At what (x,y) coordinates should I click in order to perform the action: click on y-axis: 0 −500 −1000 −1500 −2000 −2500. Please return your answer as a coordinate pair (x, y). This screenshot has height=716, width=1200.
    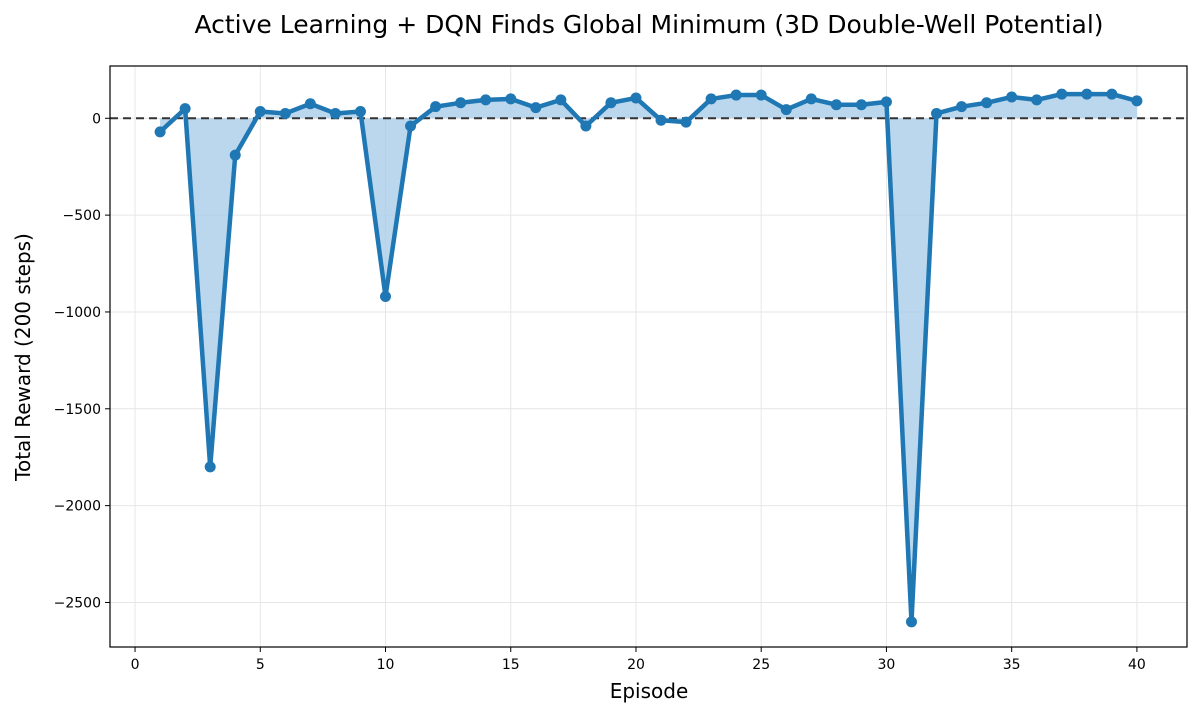
    Looking at the image, I should click on (82, 361).